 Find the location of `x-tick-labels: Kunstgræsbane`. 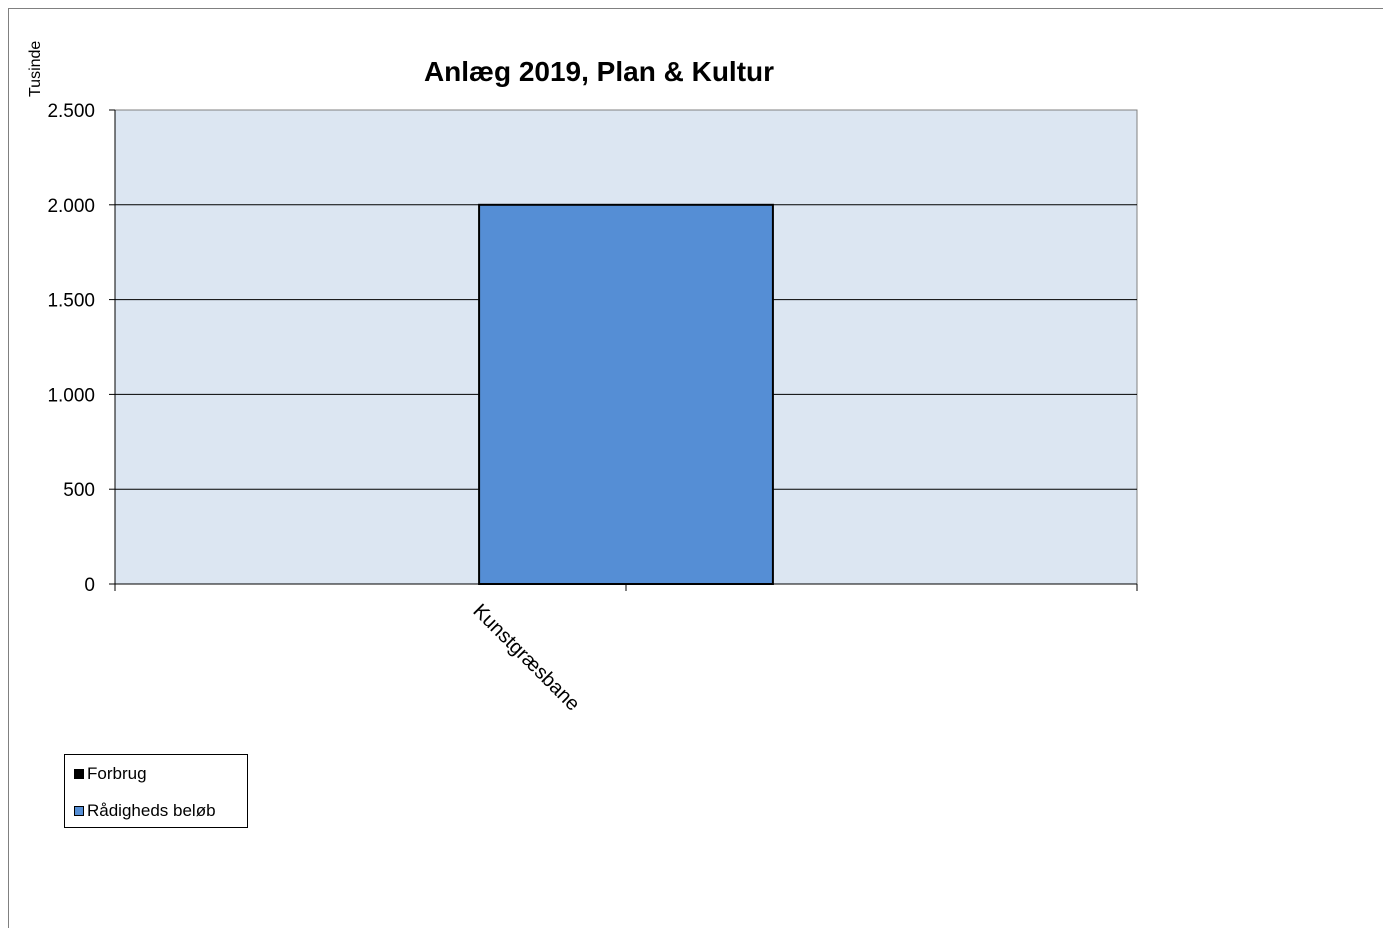

x-tick-labels: Kunstgræsbane is located at coordinates (525, 657).